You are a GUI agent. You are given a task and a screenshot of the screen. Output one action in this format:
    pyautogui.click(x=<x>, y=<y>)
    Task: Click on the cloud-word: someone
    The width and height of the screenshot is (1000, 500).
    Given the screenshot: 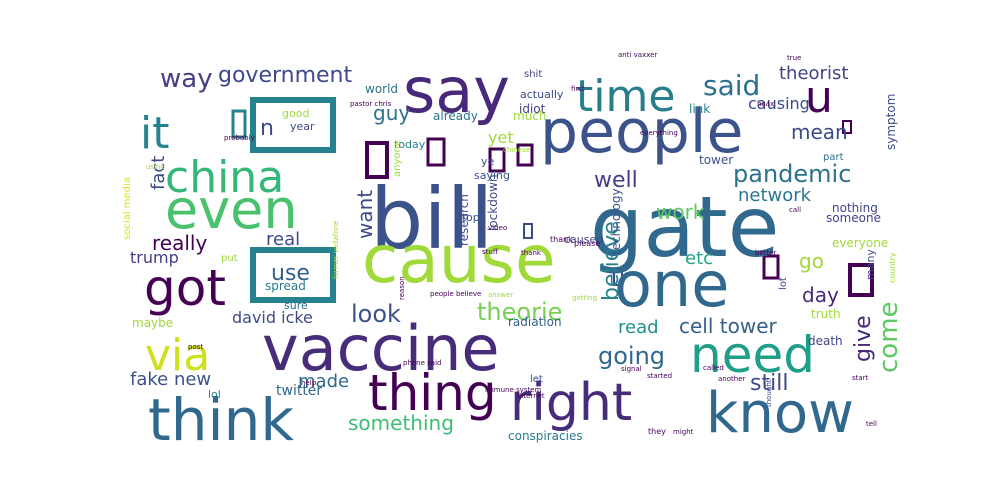 What is the action you would take?
    pyautogui.click(x=853, y=218)
    